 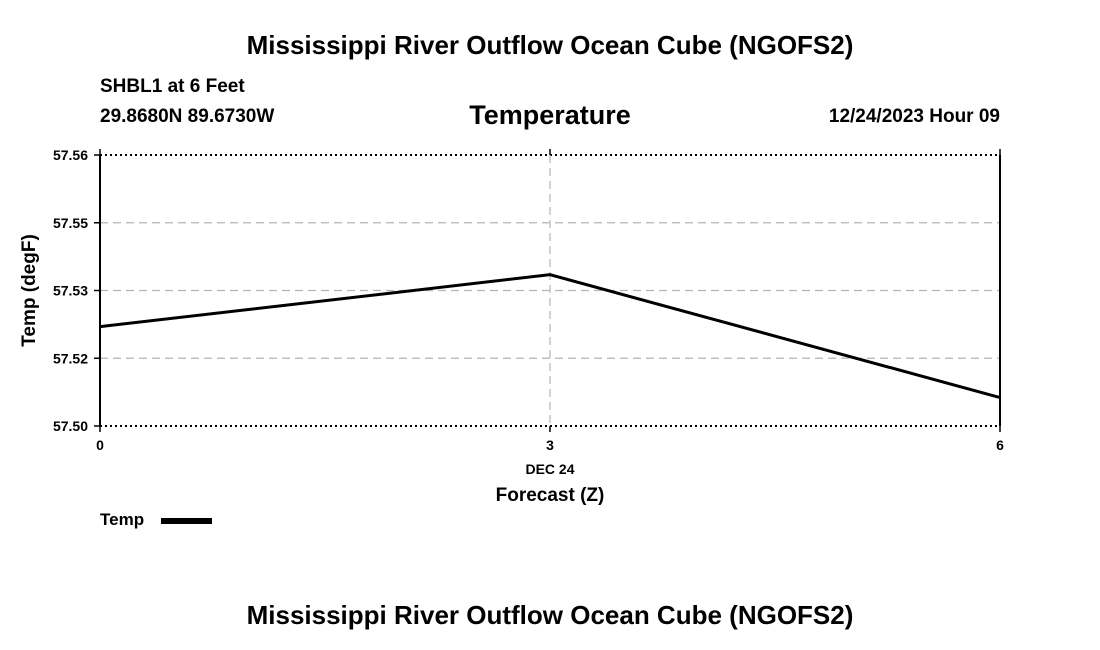 I want to click on x-axis-title: Forecast (Z), so click(x=550, y=495).